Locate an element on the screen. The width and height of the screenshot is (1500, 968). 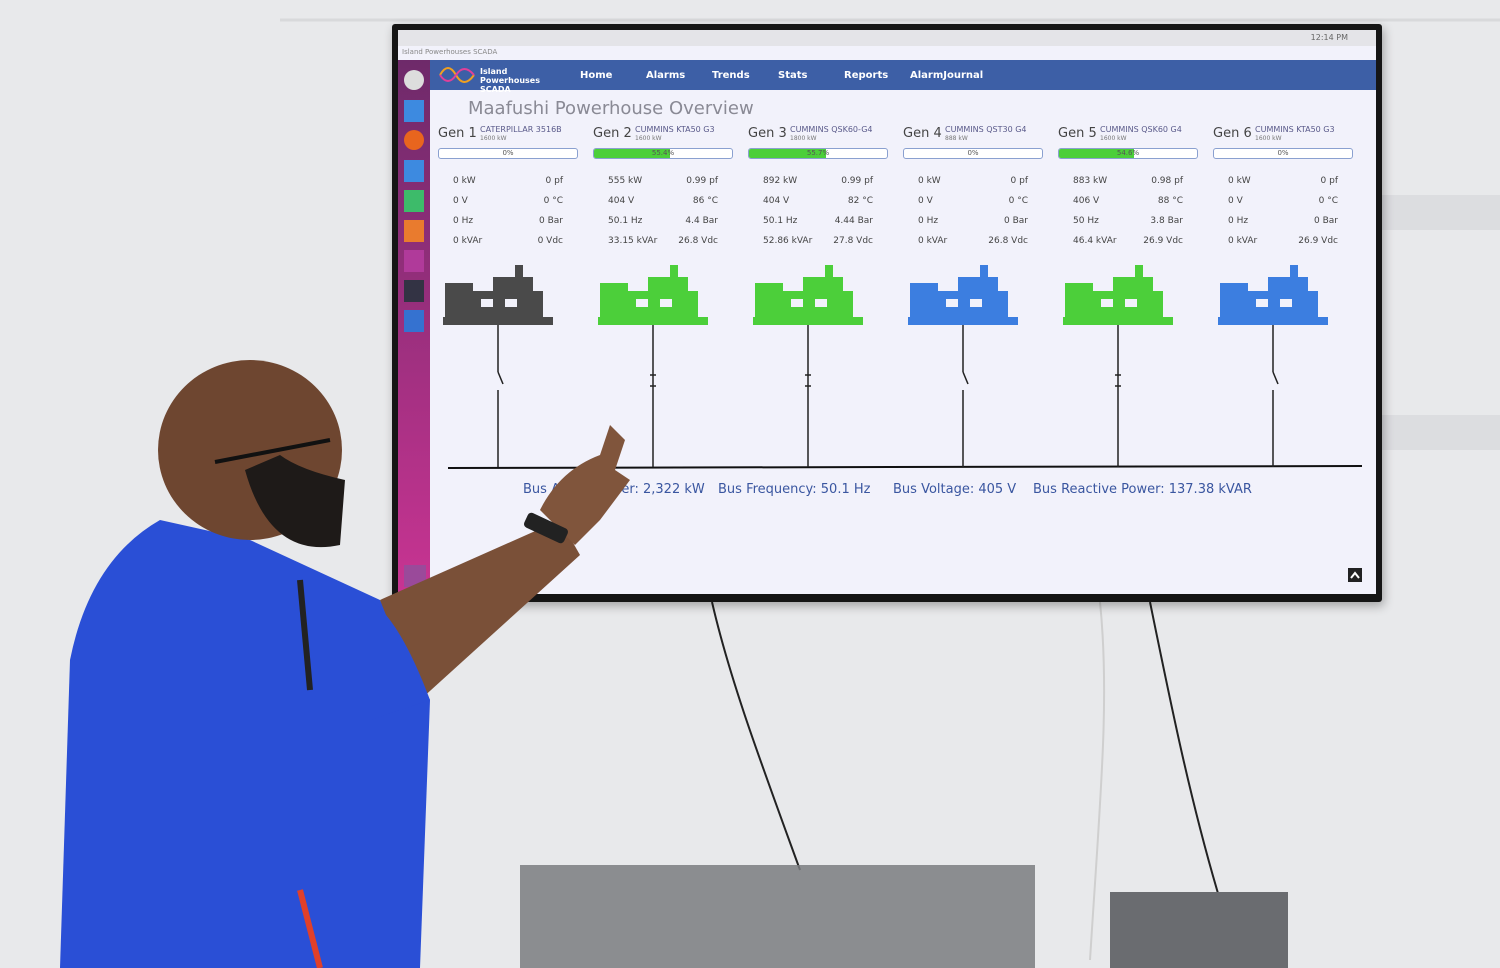
dock is located at coordinates (414, 327).